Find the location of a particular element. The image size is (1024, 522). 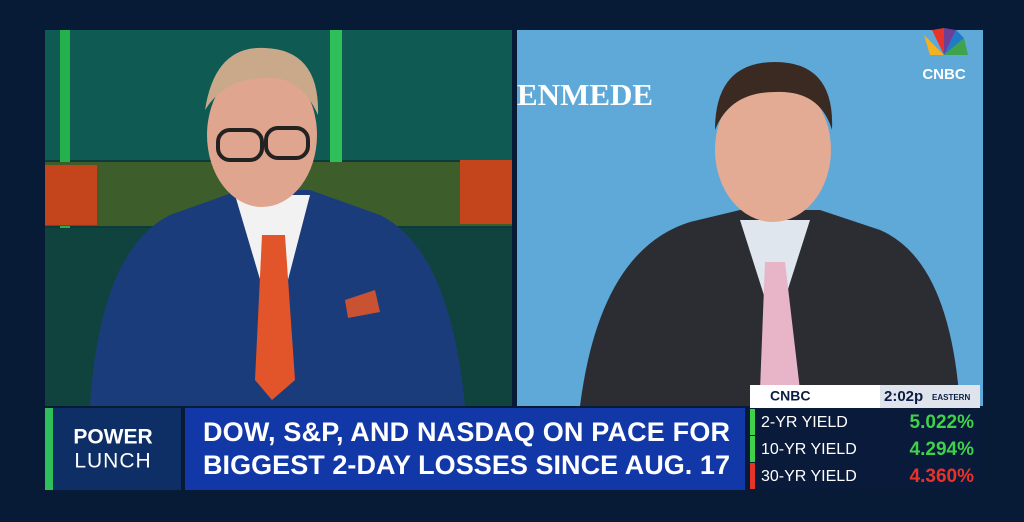

headline-line: BIGGEST 2-DAY LOSSES SINCE AUG. 17 is located at coordinates (466, 465).